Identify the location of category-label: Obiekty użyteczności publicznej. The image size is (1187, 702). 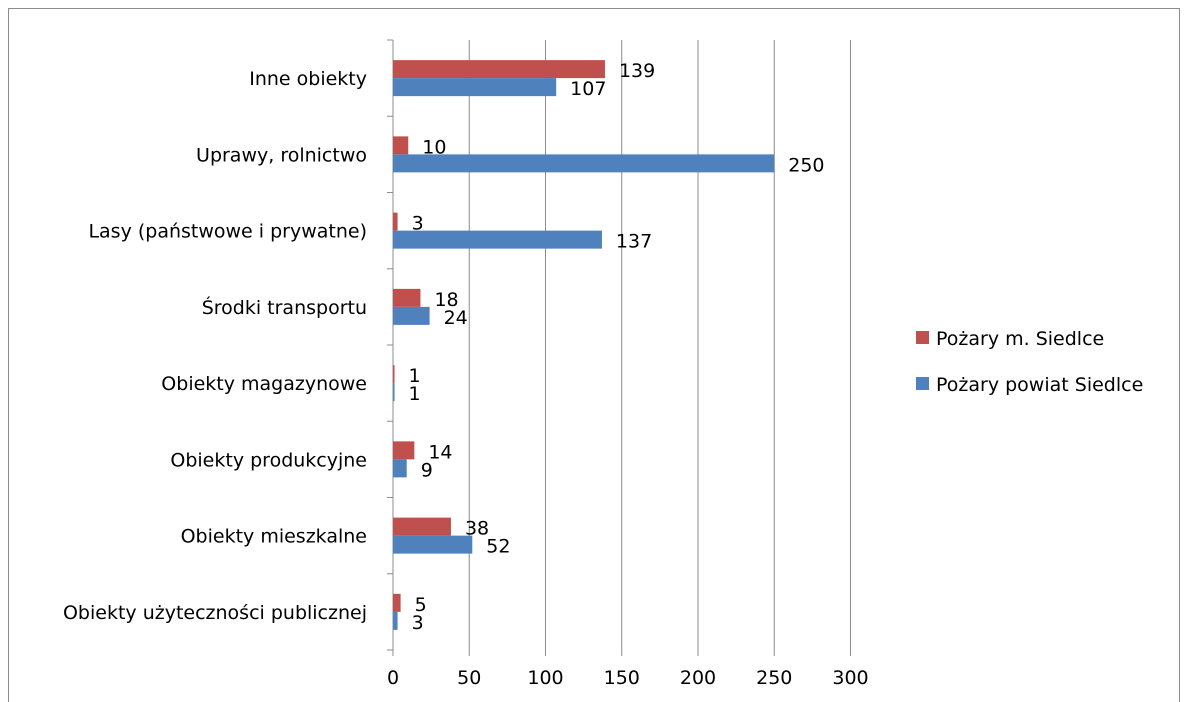
(215, 613).